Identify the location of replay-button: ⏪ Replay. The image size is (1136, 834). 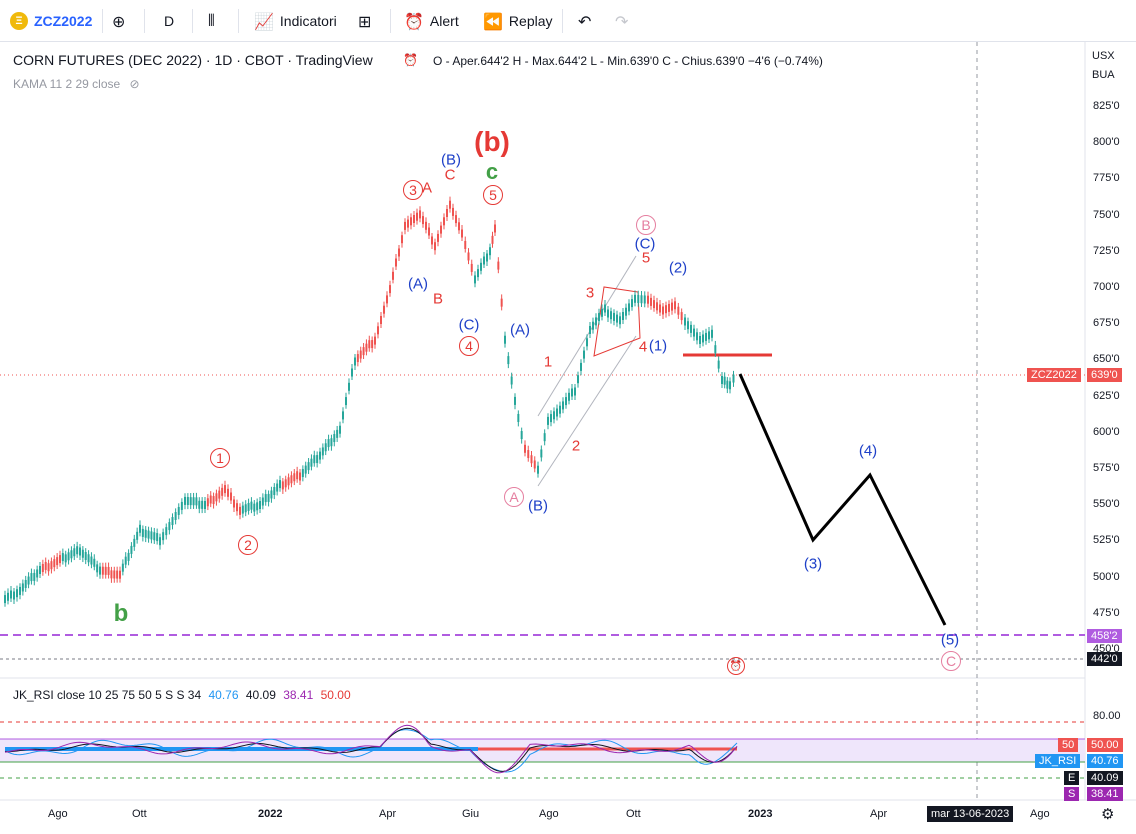
(518, 21).